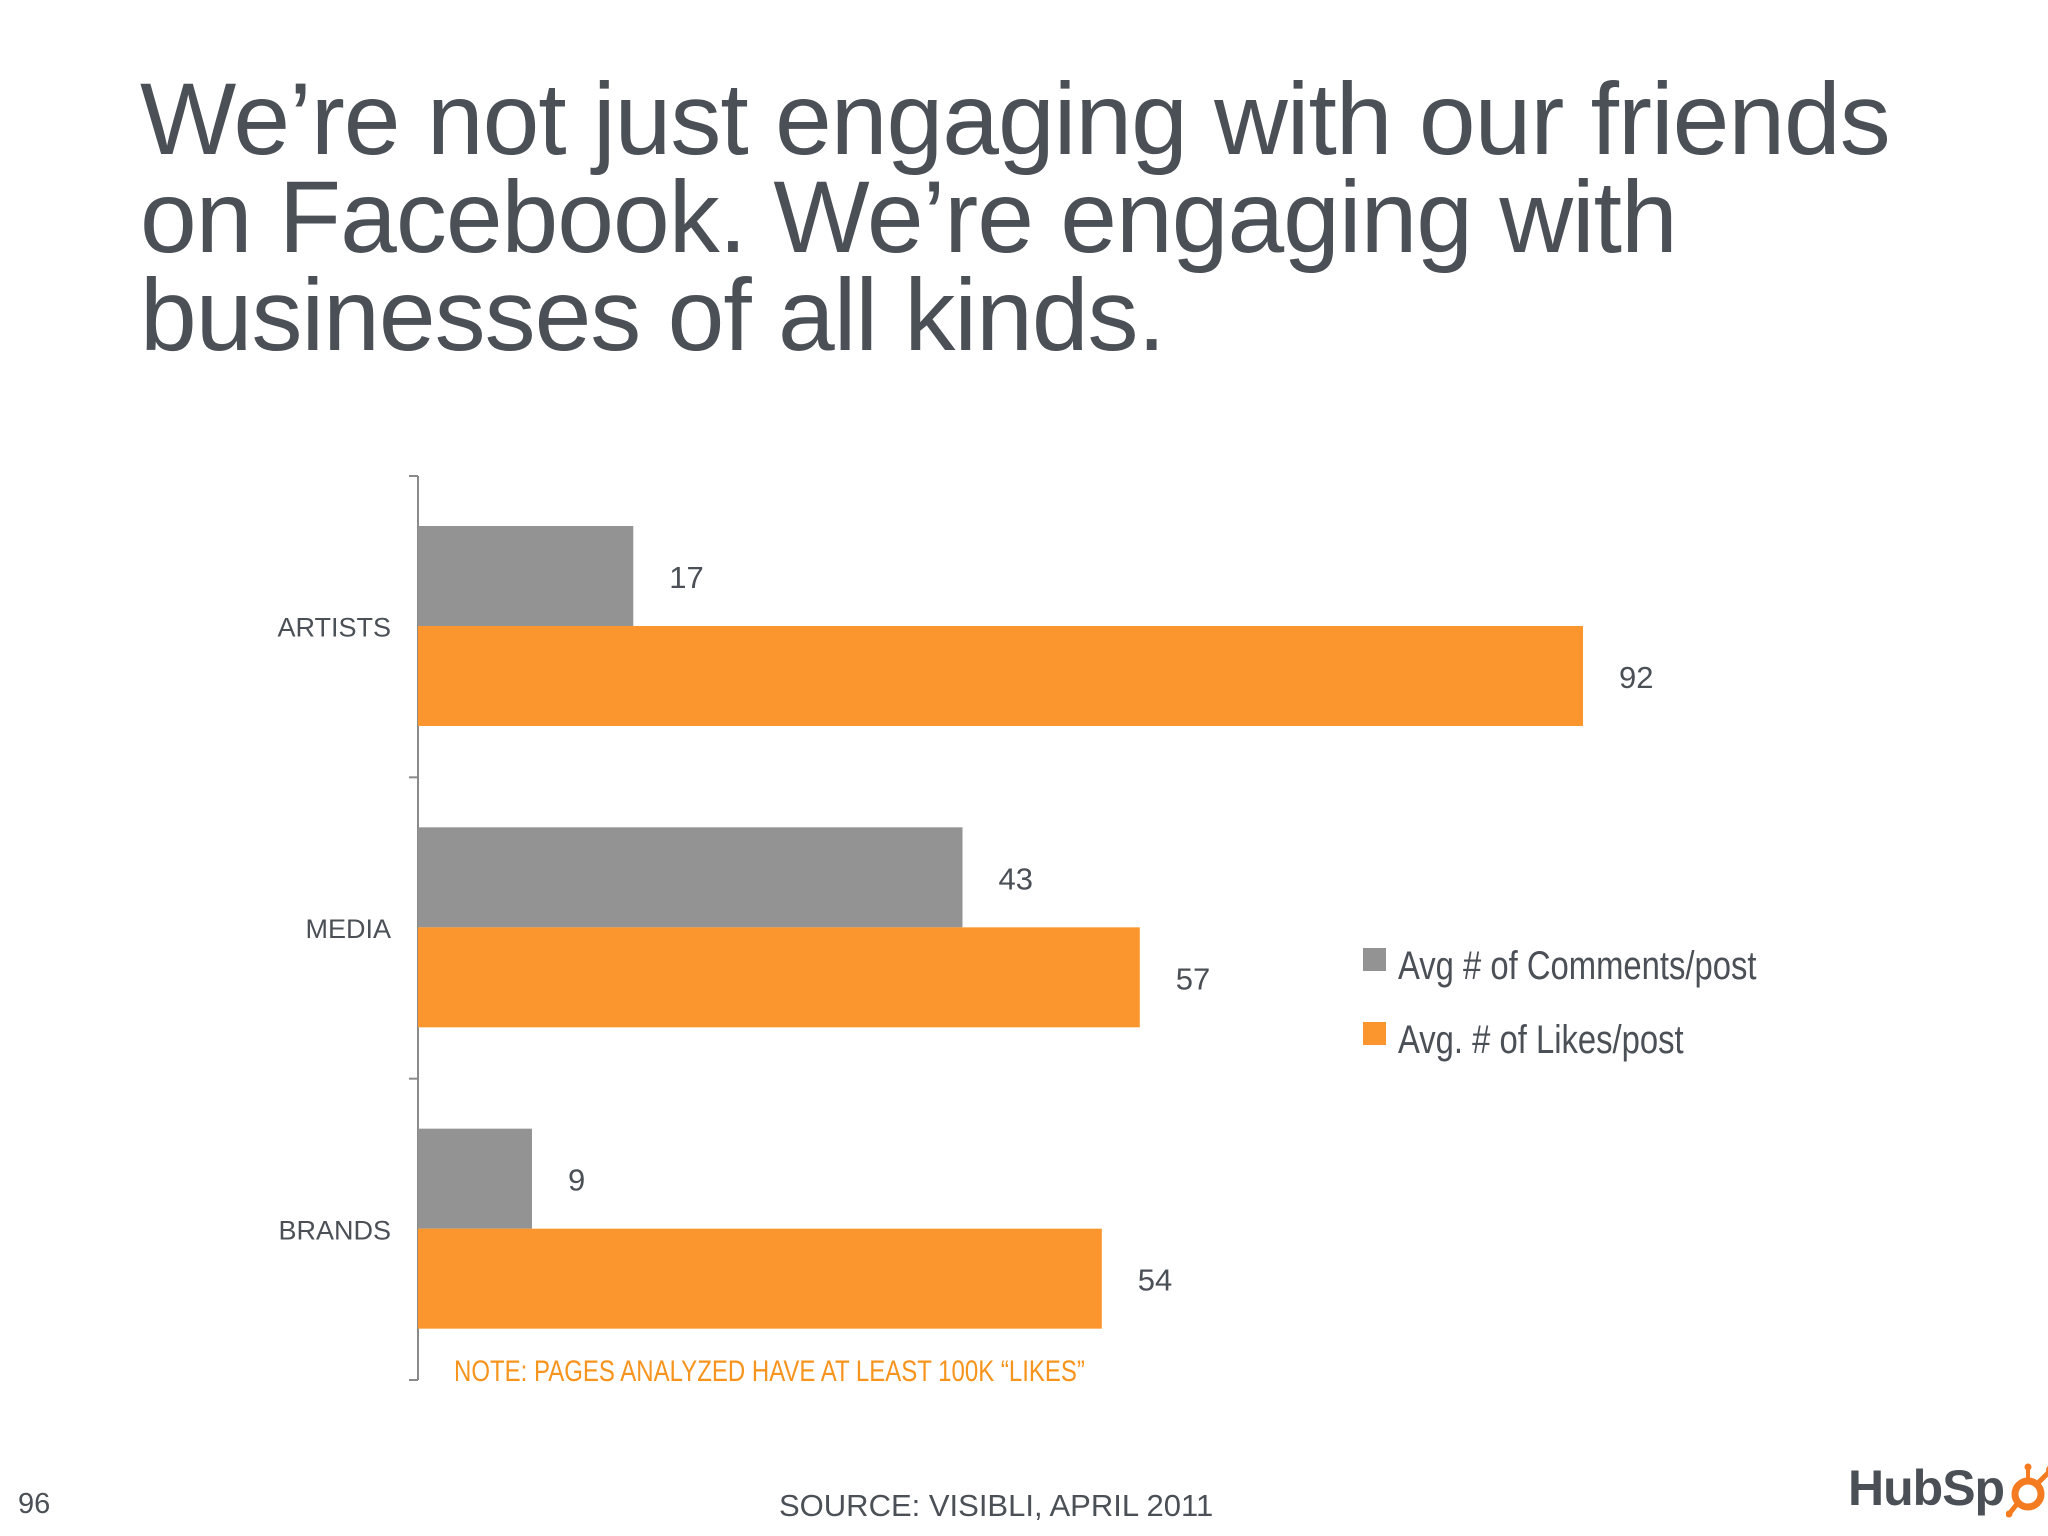 This screenshot has height=1536, width=2048. I want to click on legend-swatch-comments, so click(1374, 959).